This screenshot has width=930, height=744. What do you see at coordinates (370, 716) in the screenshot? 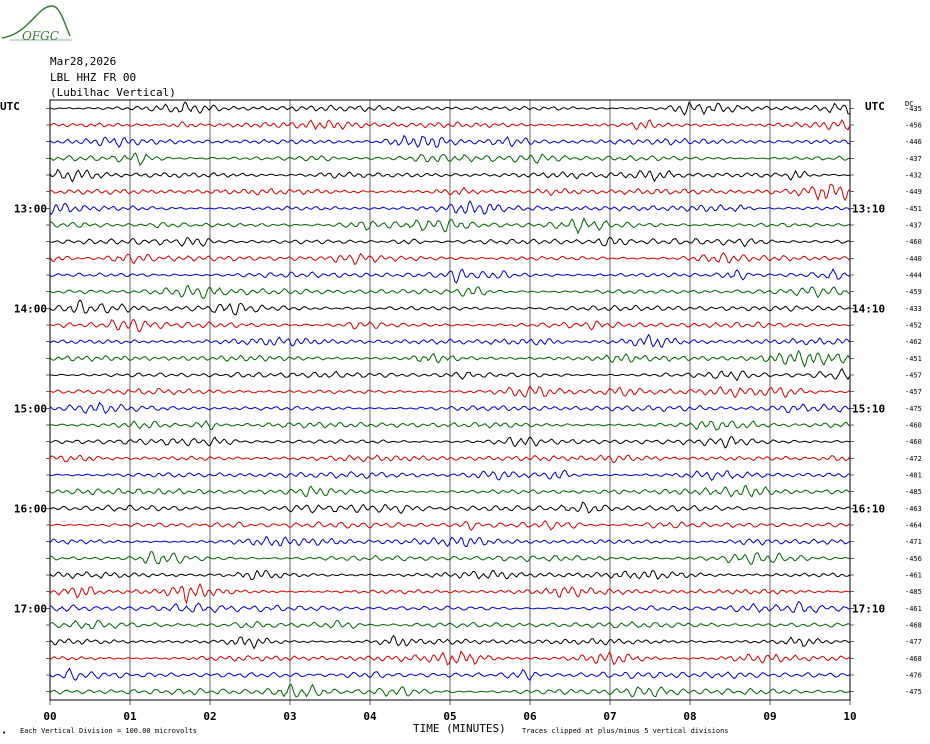
I see `x-tick-label: 04` at bounding box center [370, 716].